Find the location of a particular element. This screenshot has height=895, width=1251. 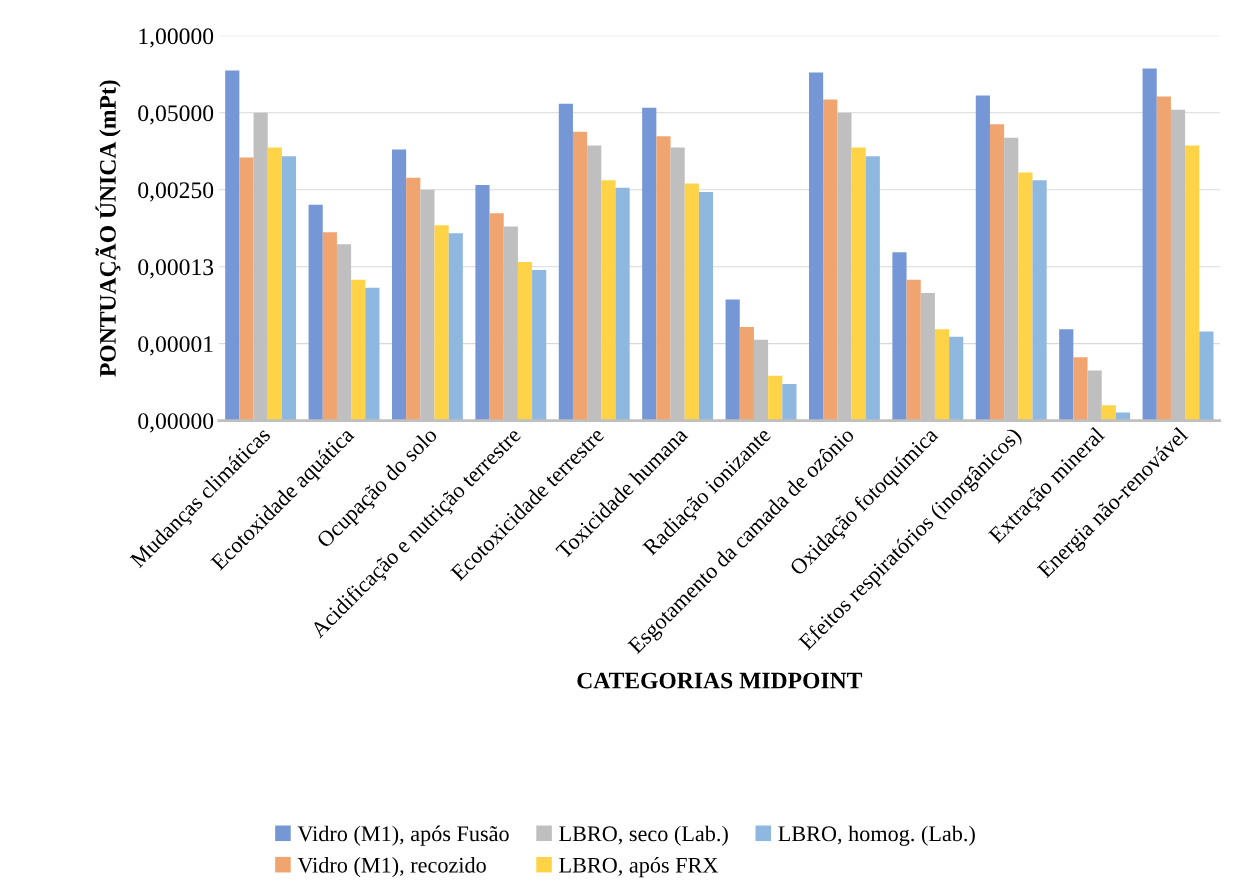

y-tick-label: 0,00250 is located at coordinates (176, 192).